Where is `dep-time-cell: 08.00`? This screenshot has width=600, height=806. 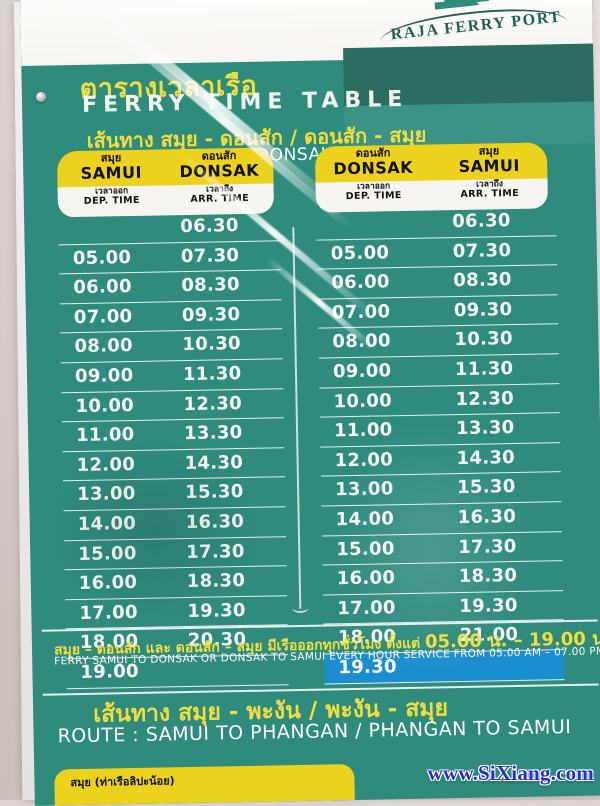
dep-time-cell: 08.00 is located at coordinates (104, 346).